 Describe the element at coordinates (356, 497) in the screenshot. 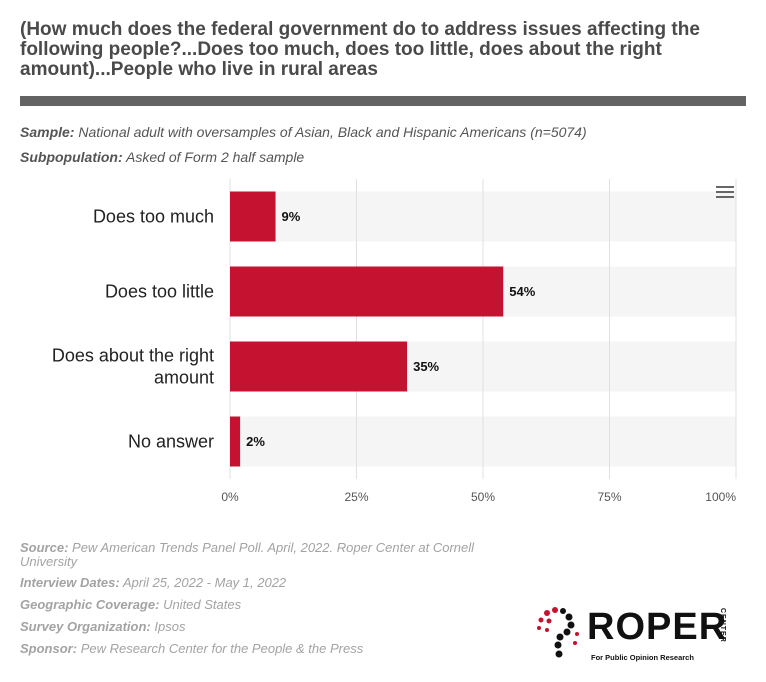

I see `tick-label: 25%` at that location.